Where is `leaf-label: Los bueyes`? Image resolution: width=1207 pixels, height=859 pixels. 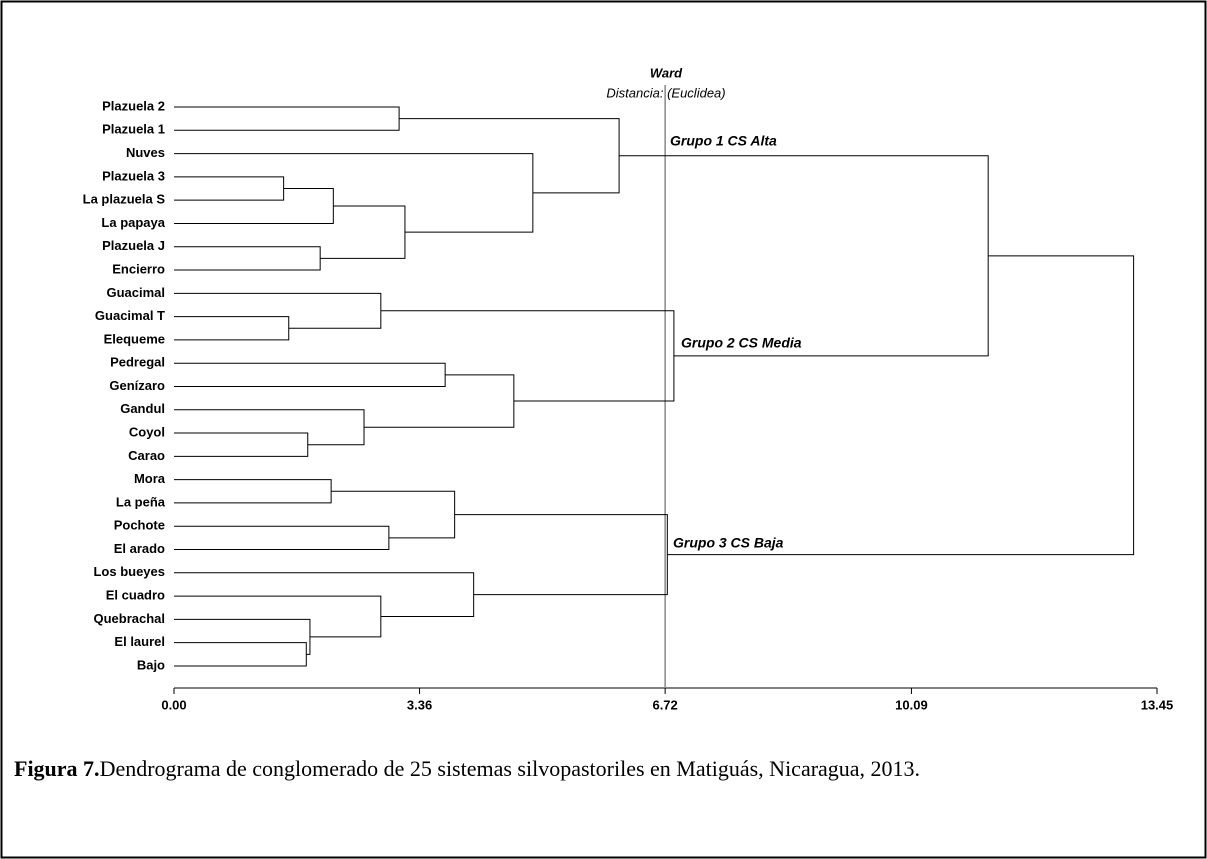 leaf-label: Los bueyes is located at coordinates (129, 571).